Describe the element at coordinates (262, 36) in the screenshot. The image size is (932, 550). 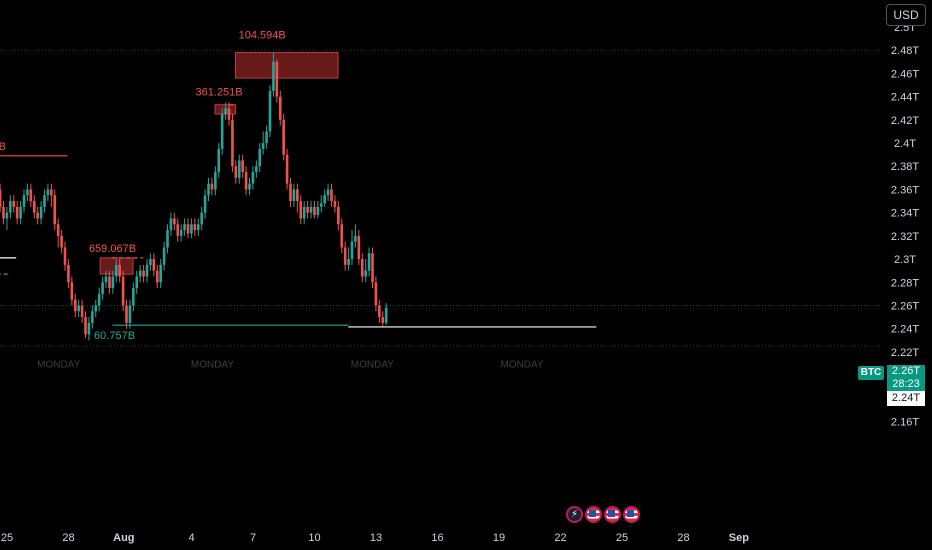
I see `zone-volume-label: 104.594B` at that location.